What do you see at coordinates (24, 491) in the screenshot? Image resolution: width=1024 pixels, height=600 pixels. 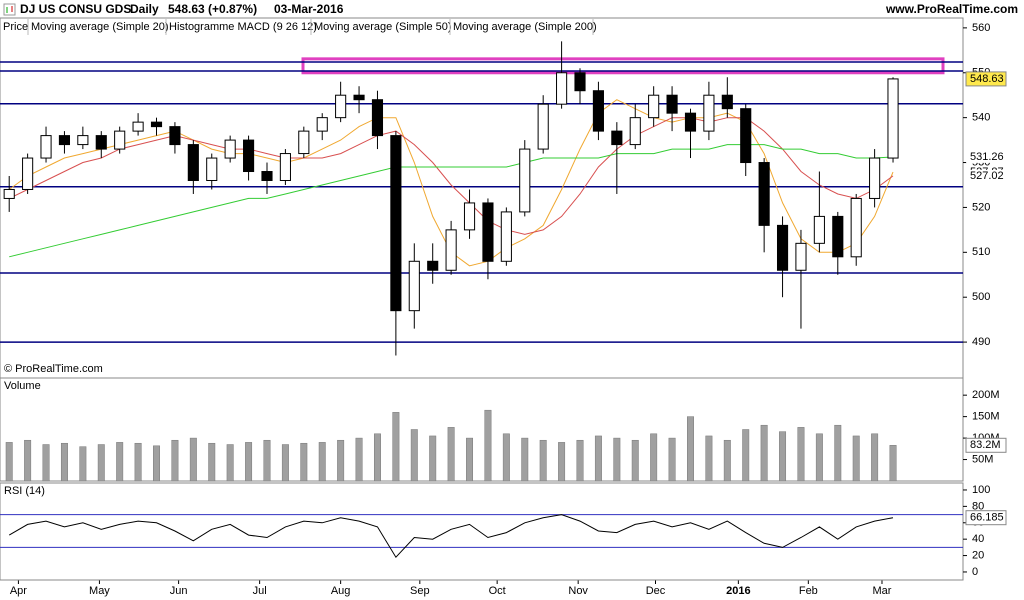 I see `panel-title: RSI (14)` at bounding box center [24, 491].